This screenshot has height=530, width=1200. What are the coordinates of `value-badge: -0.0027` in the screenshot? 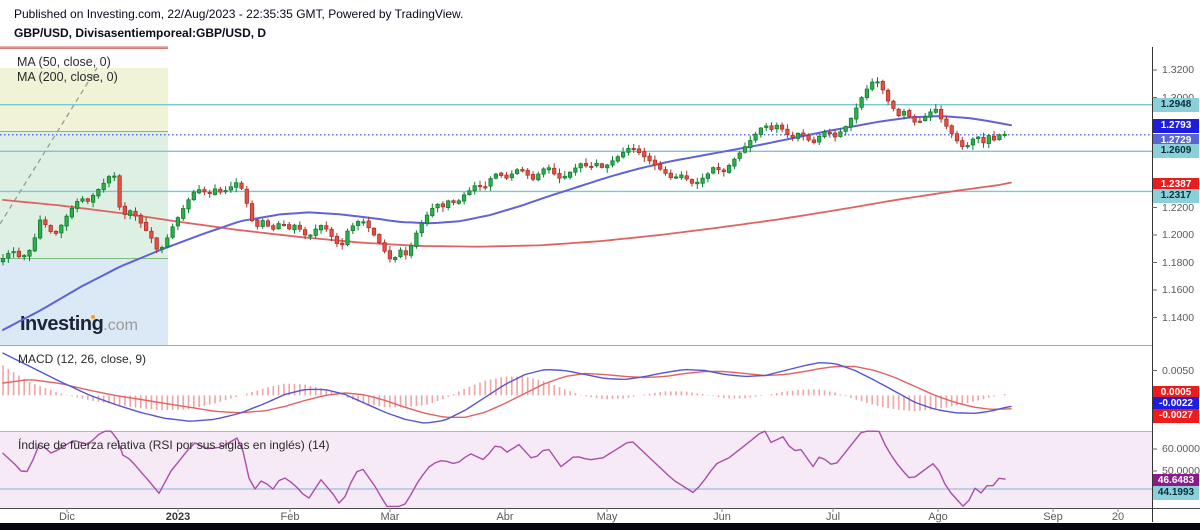 It's located at (1176, 416).